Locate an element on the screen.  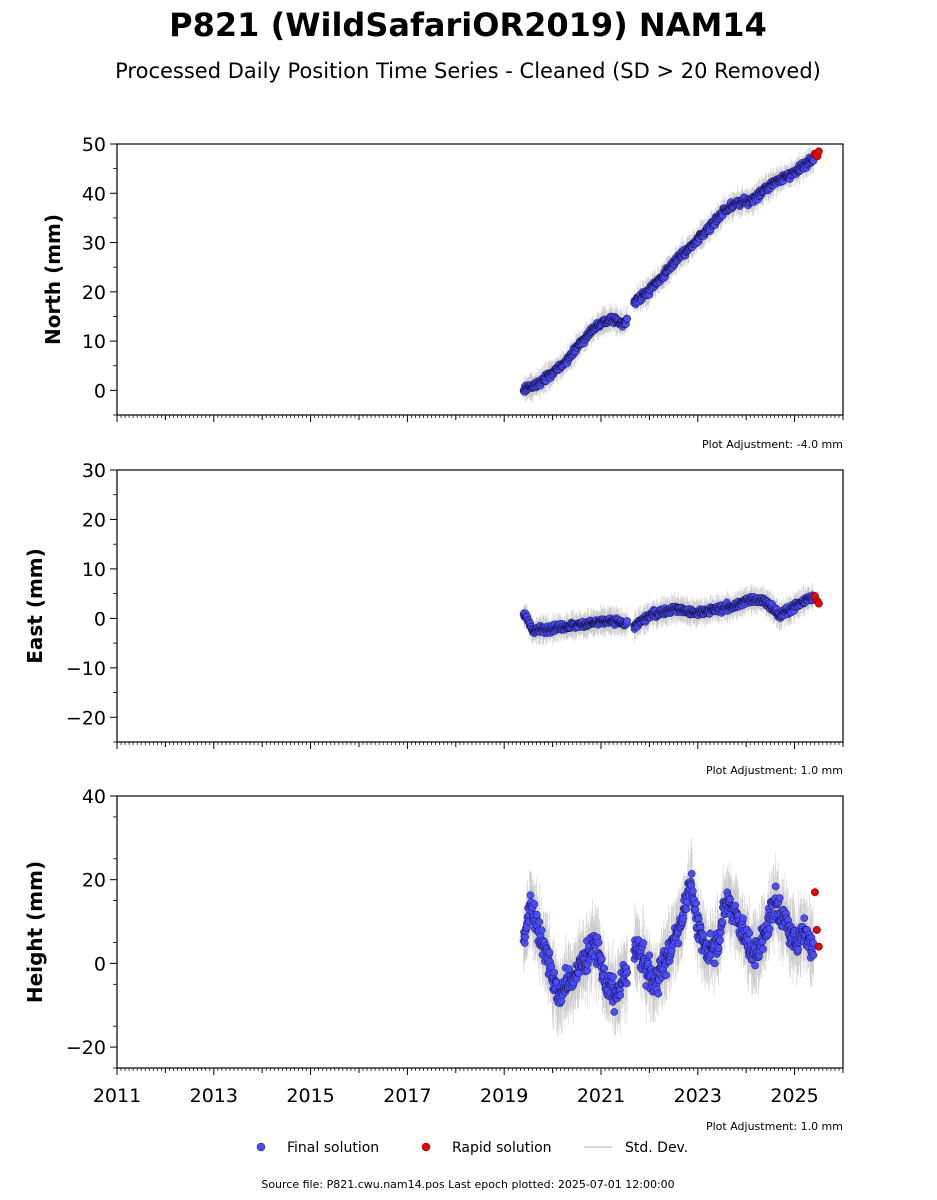
y-axis-label-east: East (mm) is located at coordinates (35, 606).